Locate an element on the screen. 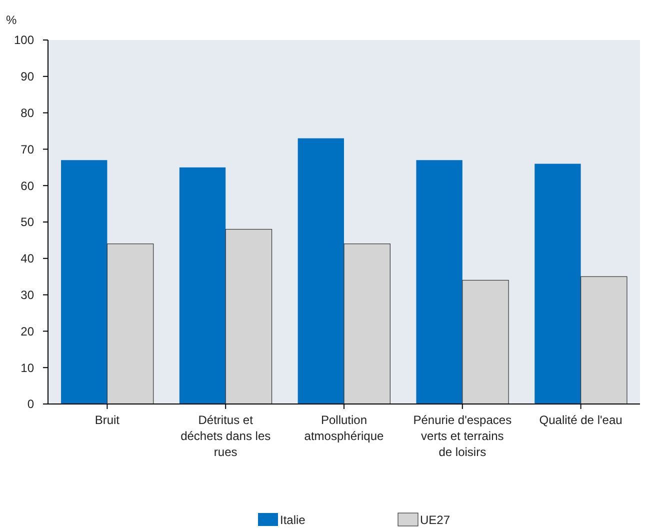 Image resolution: width=648 pixels, height=530 pixels. y-tick-label: 40 is located at coordinates (27, 259).